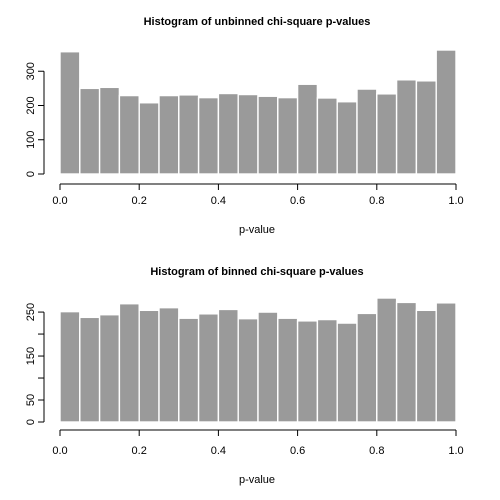  I want to click on y-tick-label: 200, so click(31, 105).